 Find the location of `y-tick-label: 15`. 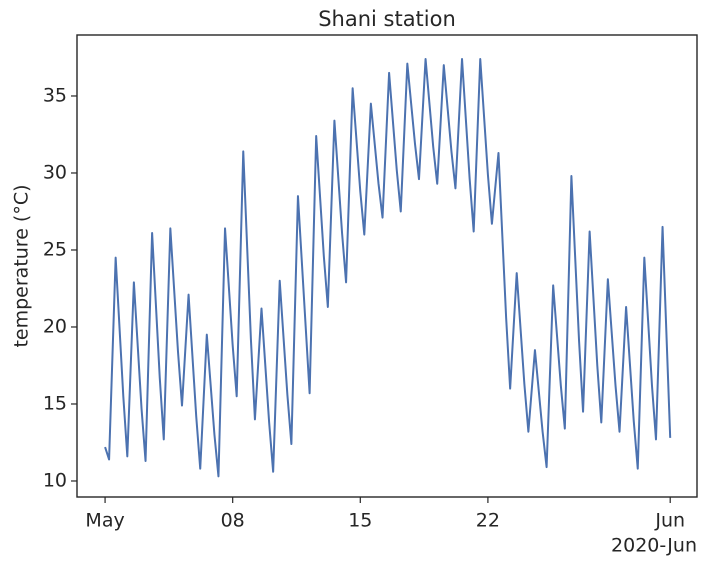

y-tick-label: 15 is located at coordinates (55, 403).